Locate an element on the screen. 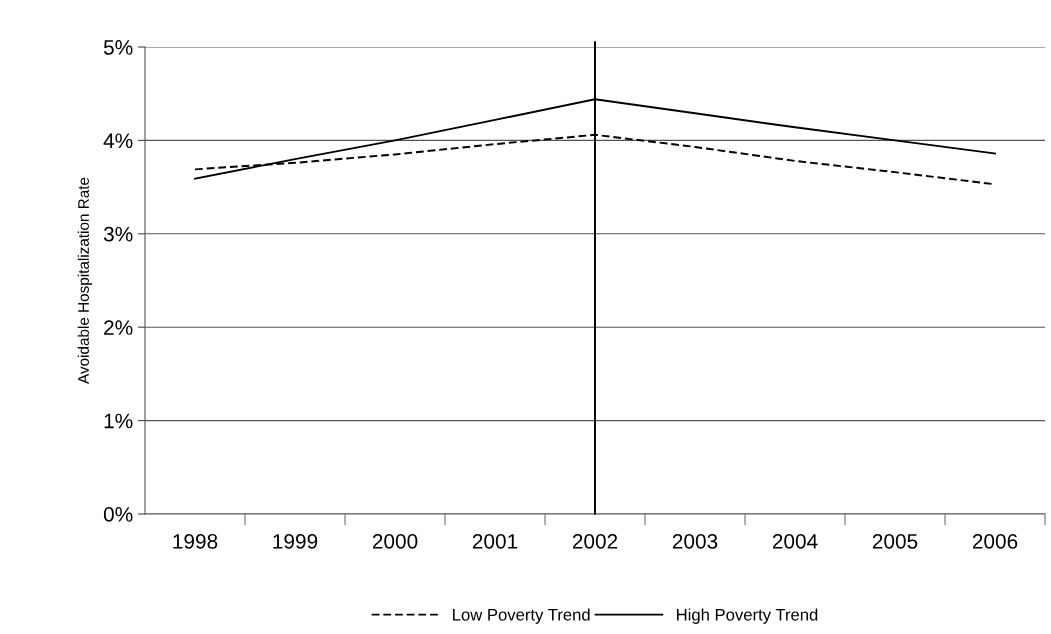 This screenshot has width=1051, height=634. x-tick-label: 2002 is located at coordinates (595, 541).